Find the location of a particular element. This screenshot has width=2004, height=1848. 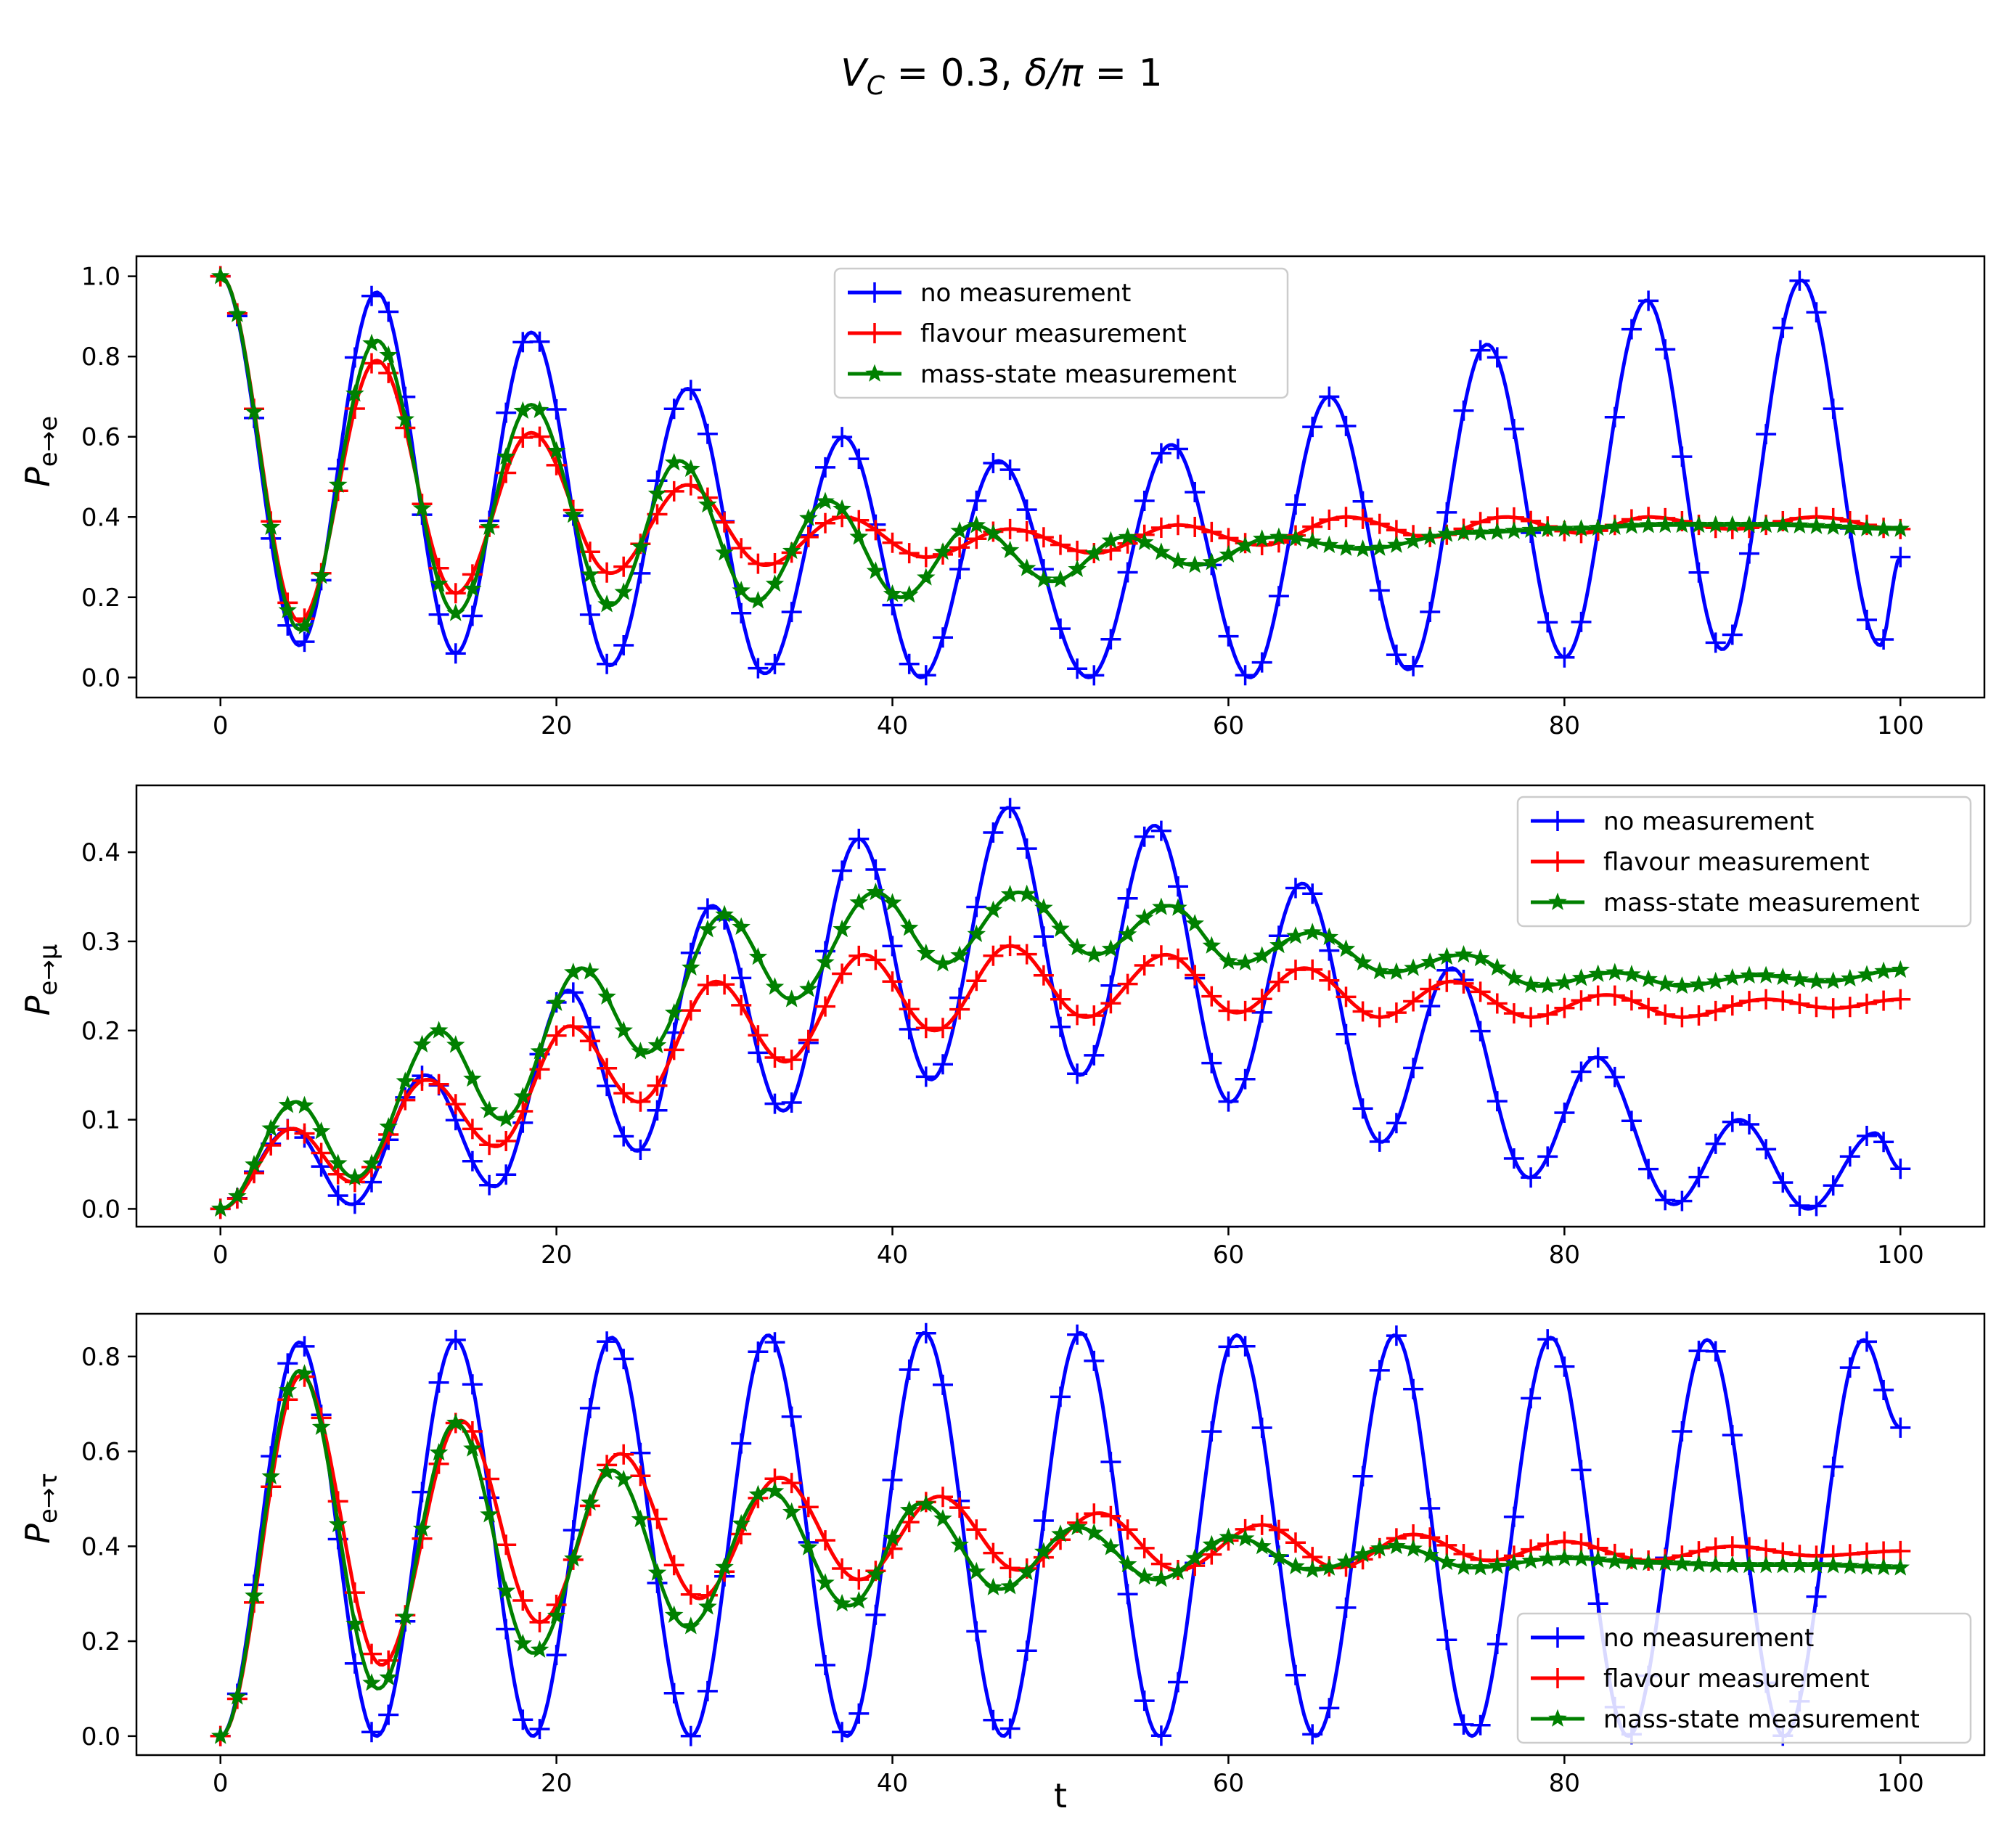

ylabel-petau-subscript: e→τ is located at coordinates (48, 1498).